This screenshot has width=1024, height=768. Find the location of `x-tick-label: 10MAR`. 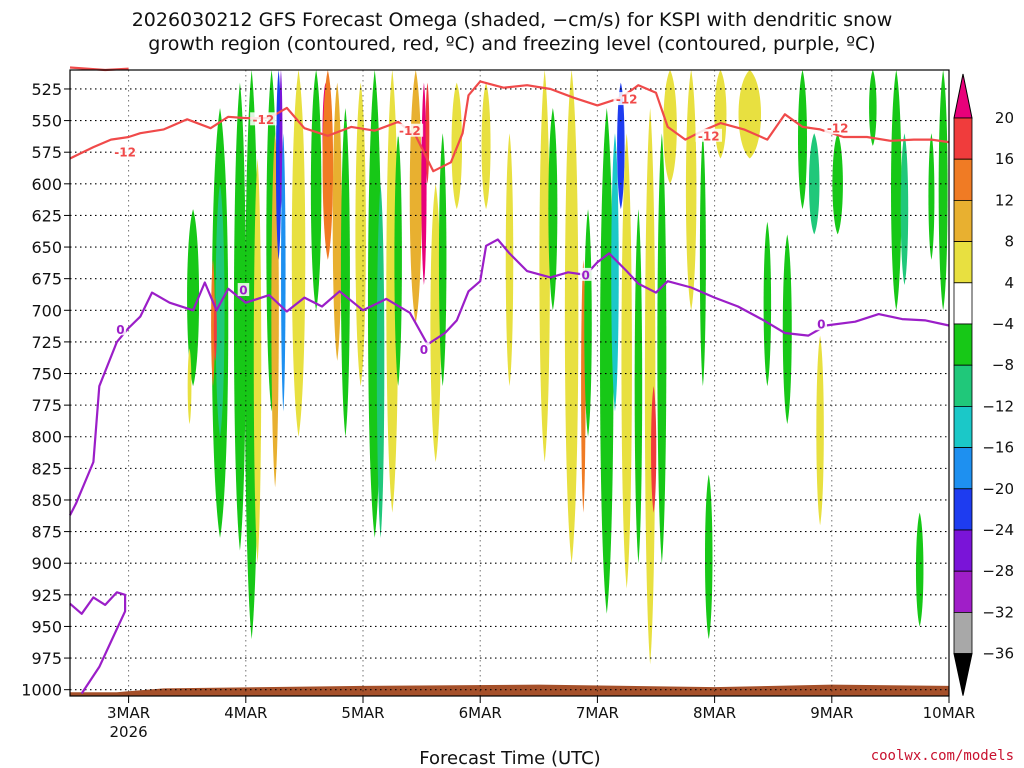

x-tick-label: 10MAR is located at coordinates (949, 713).